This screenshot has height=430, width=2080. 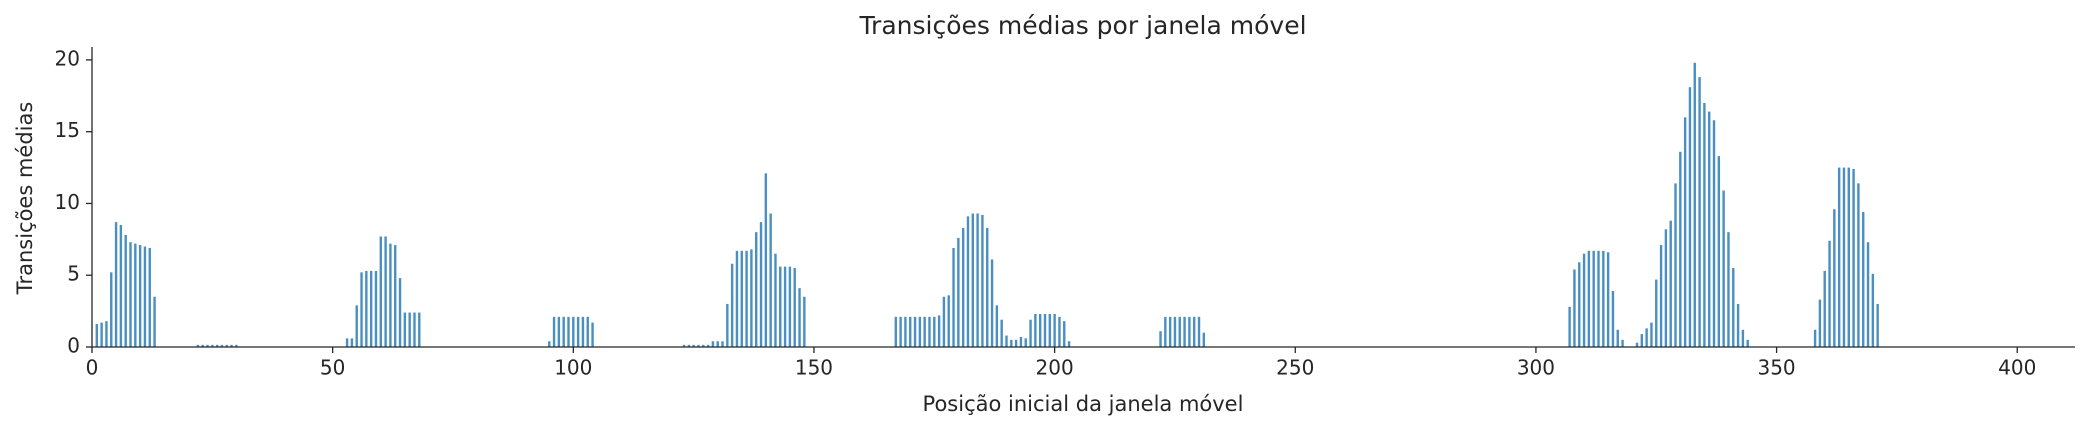 What do you see at coordinates (67, 202) in the screenshot?
I see `y-tick-label: 10` at bounding box center [67, 202].